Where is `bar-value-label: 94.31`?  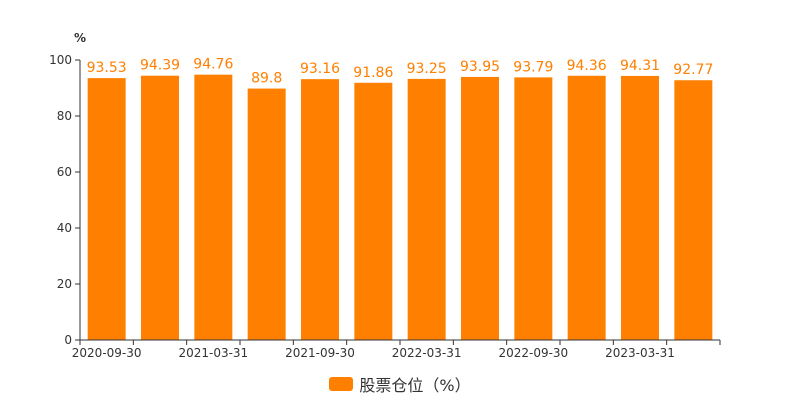
bar-value-label: 94.31 is located at coordinates (640, 66).